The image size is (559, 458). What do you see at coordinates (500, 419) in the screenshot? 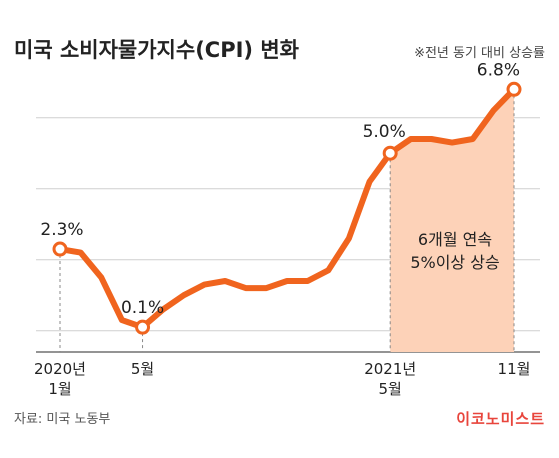
I see `brand-logo: 이코노미스트` at bounding box center [500, 419].